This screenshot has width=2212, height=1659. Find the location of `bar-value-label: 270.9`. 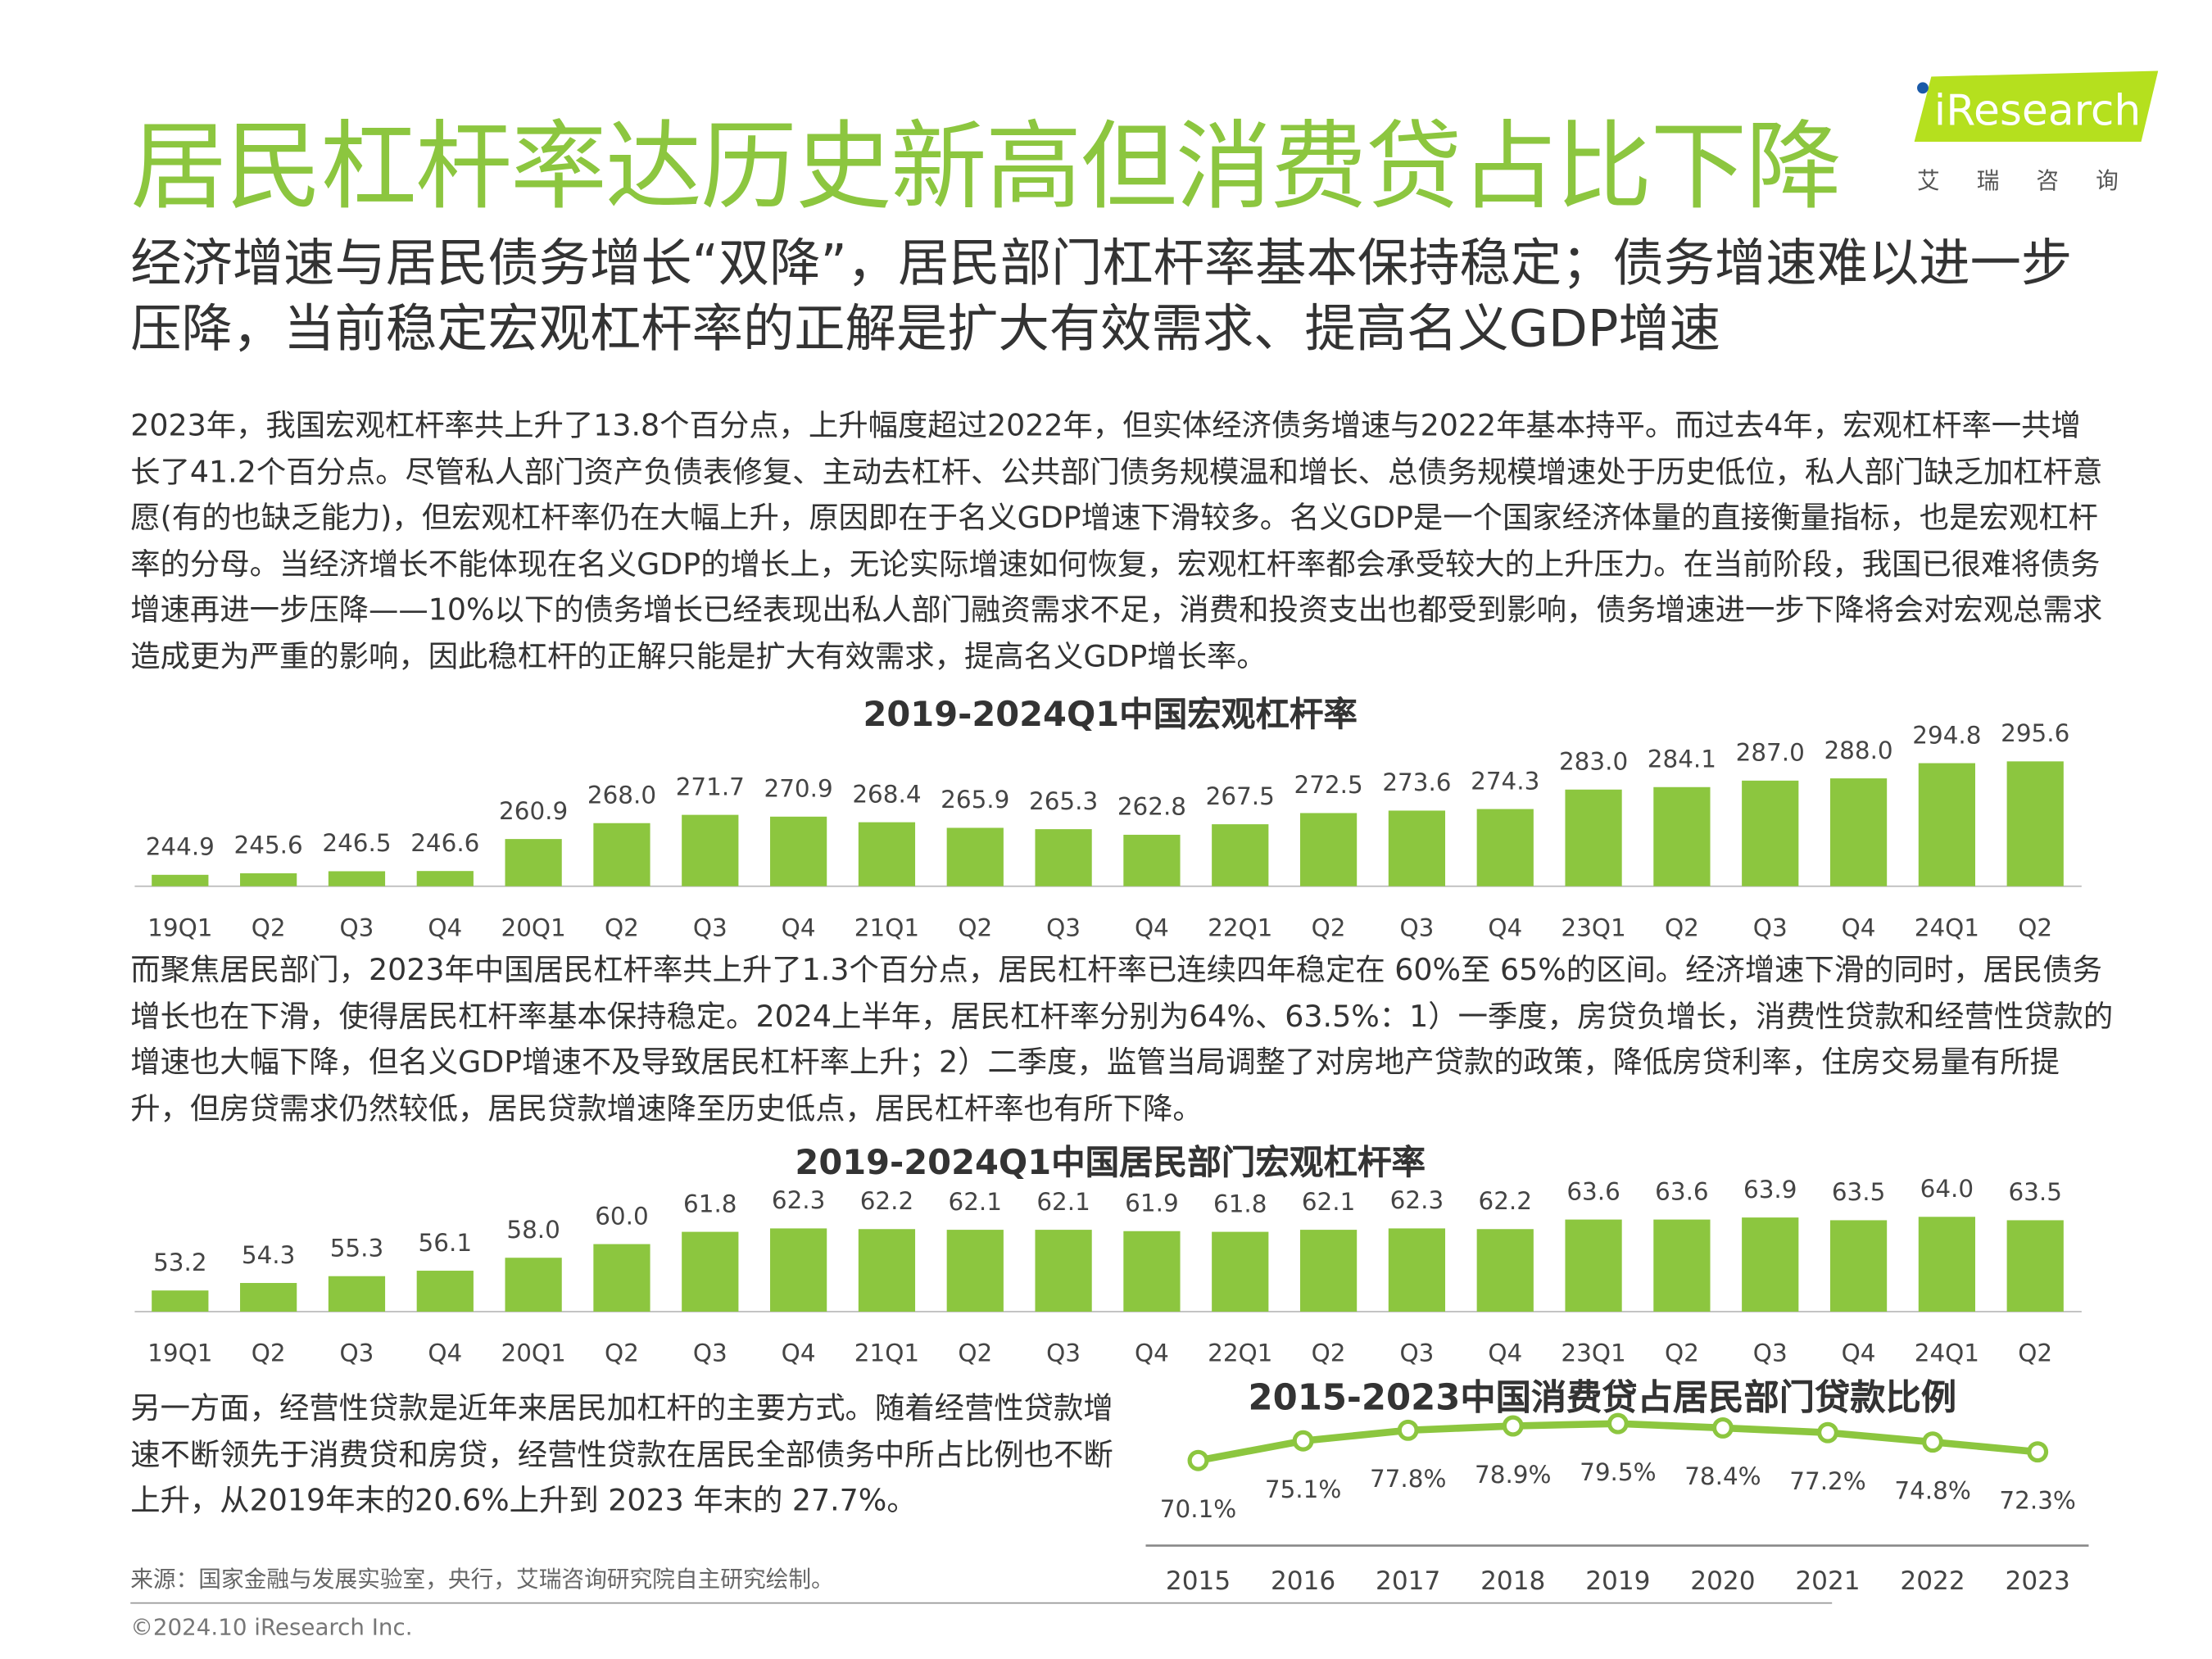

bar-value-label: 270.9 is located at coordinates (798, 789).